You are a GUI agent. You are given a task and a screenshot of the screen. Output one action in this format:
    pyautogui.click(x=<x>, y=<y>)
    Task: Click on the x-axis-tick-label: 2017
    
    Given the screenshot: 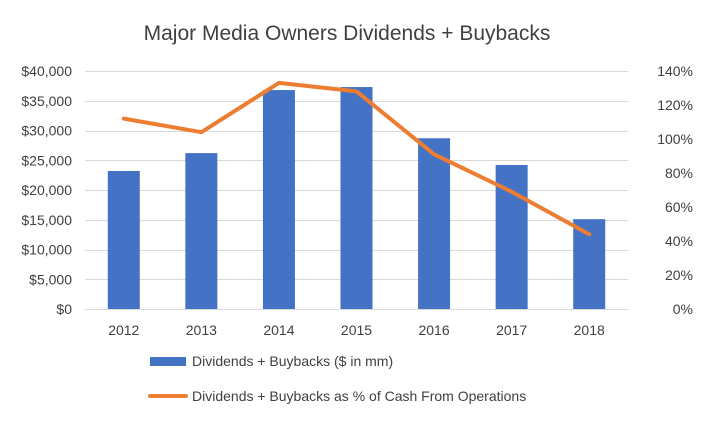 What is the action you would take?
    pyautogui.click(x=511, y=330)
    